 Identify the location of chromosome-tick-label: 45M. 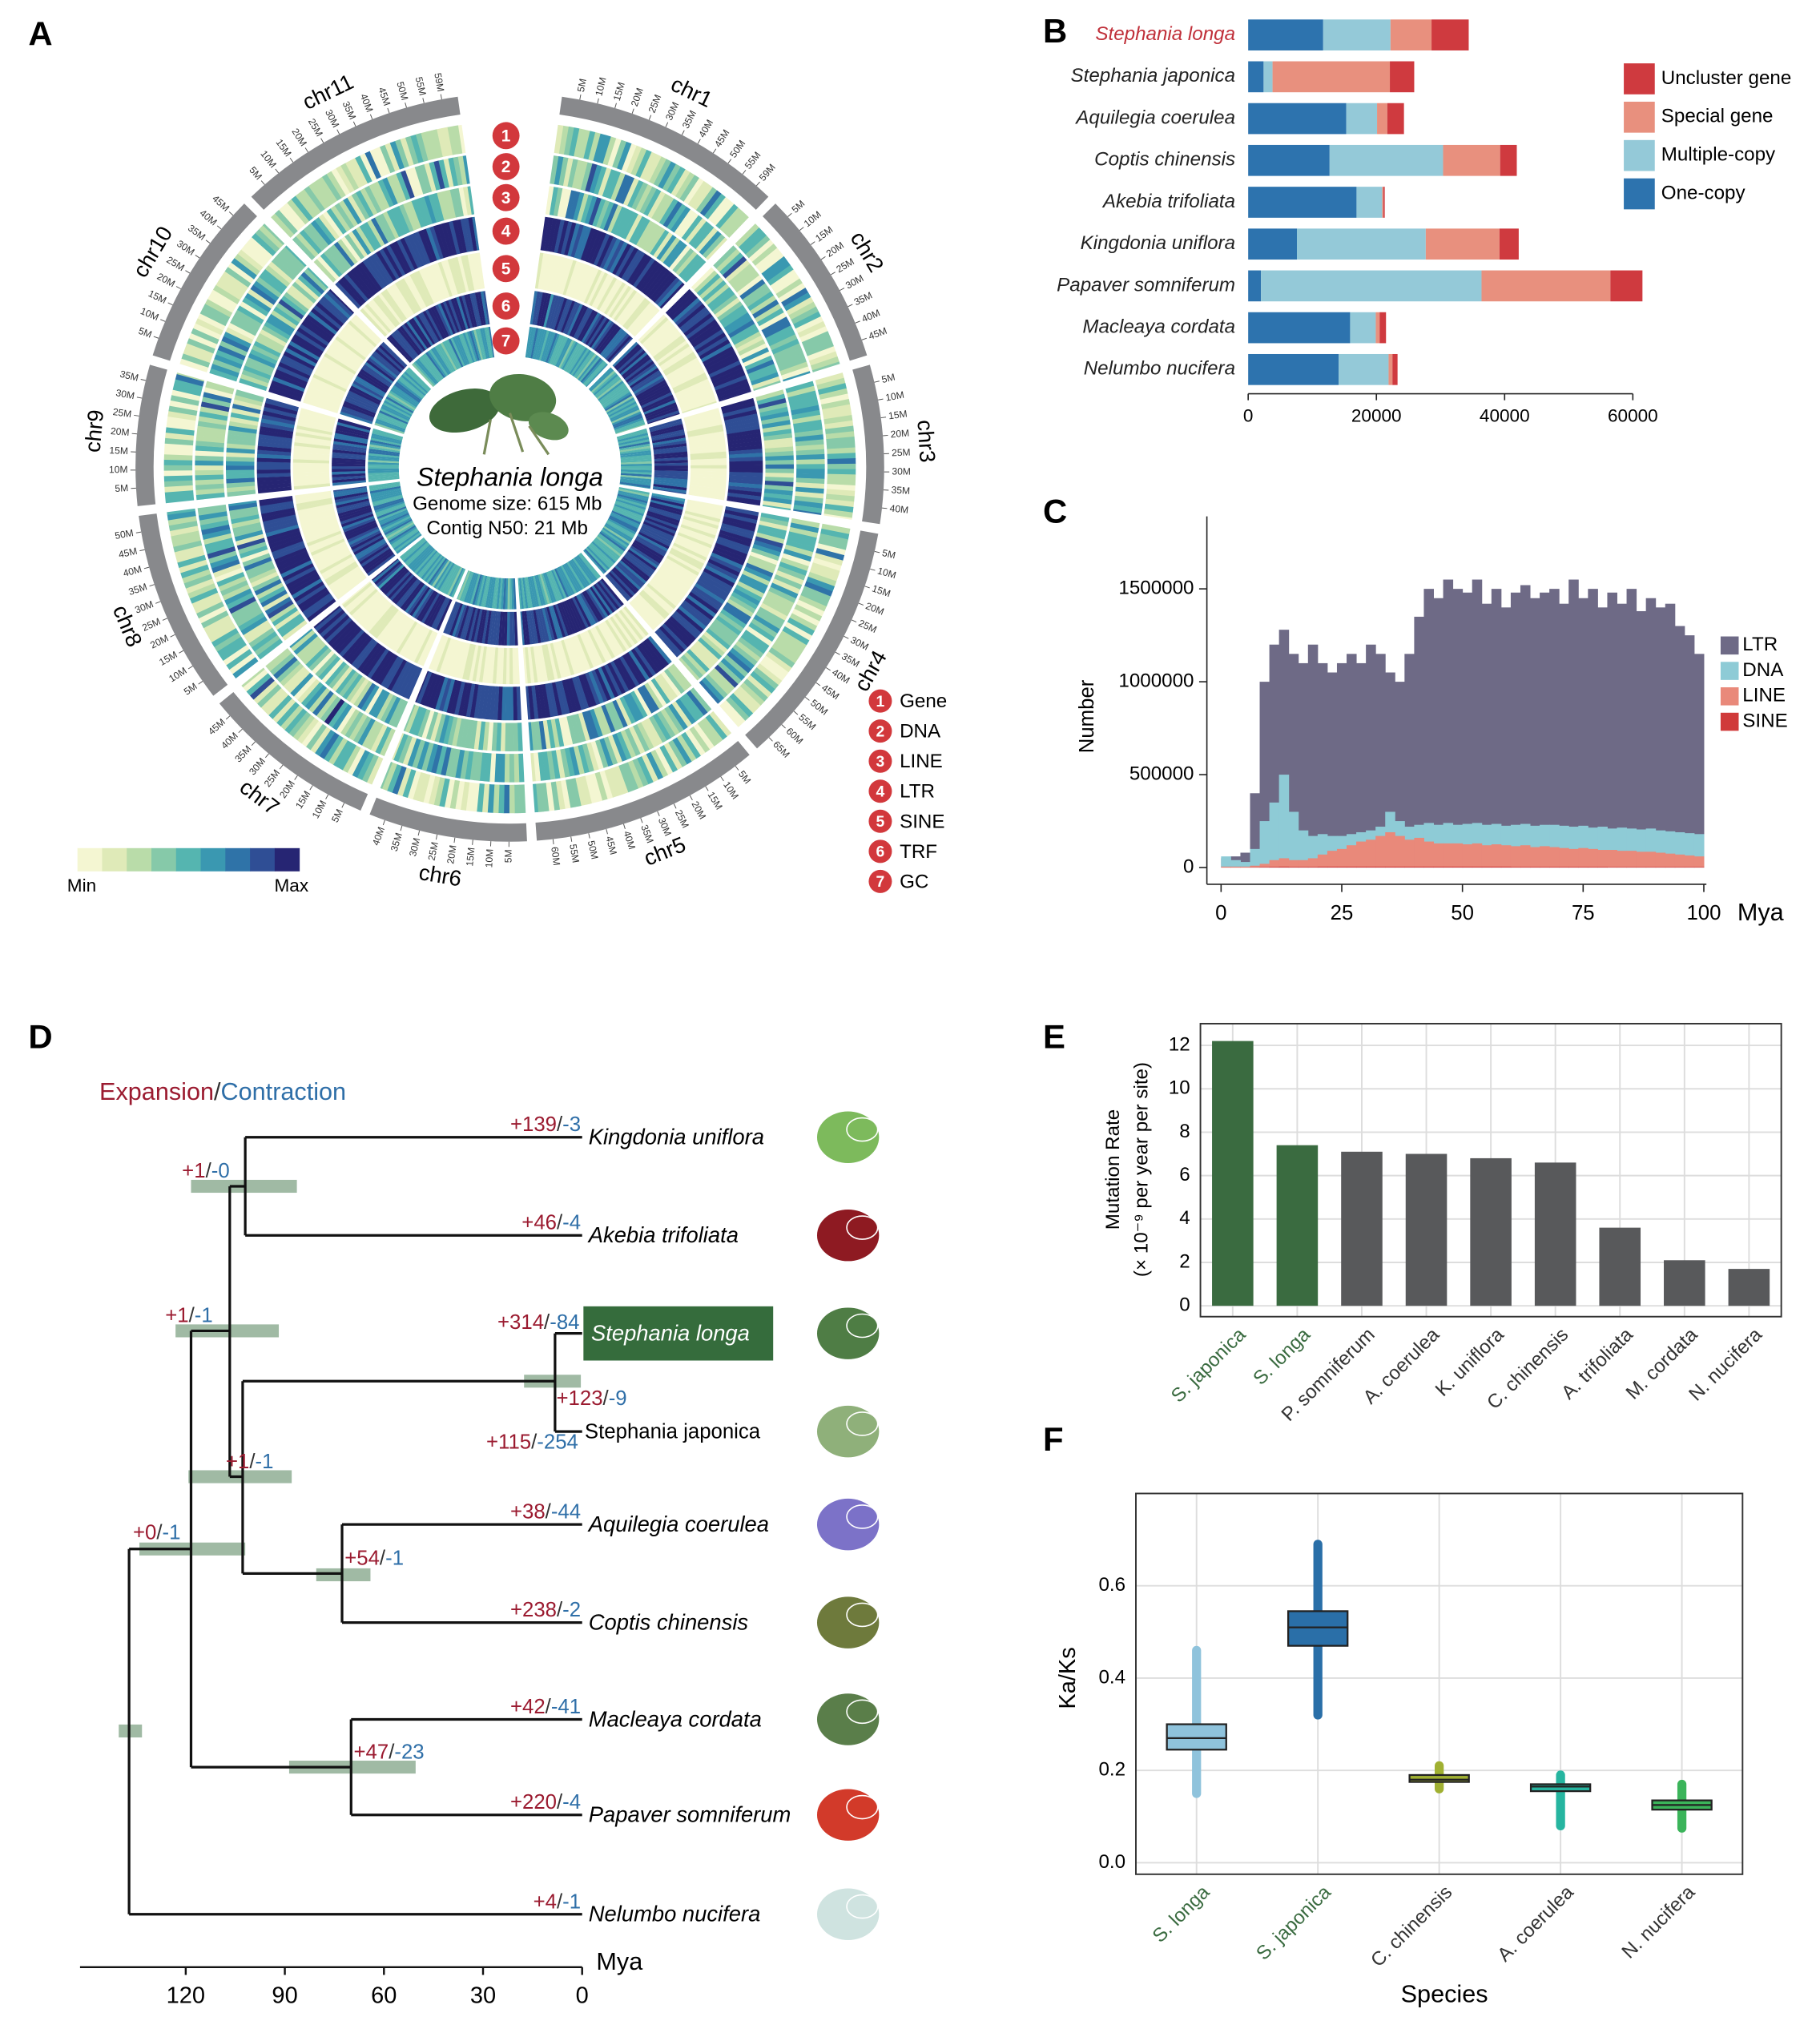
(830, 692).